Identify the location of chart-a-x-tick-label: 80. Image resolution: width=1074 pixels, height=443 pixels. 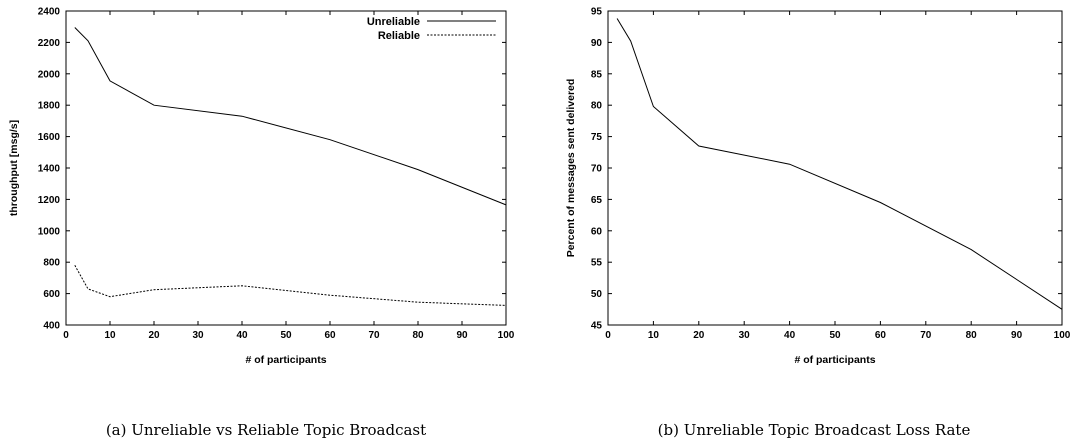
(418, 335).